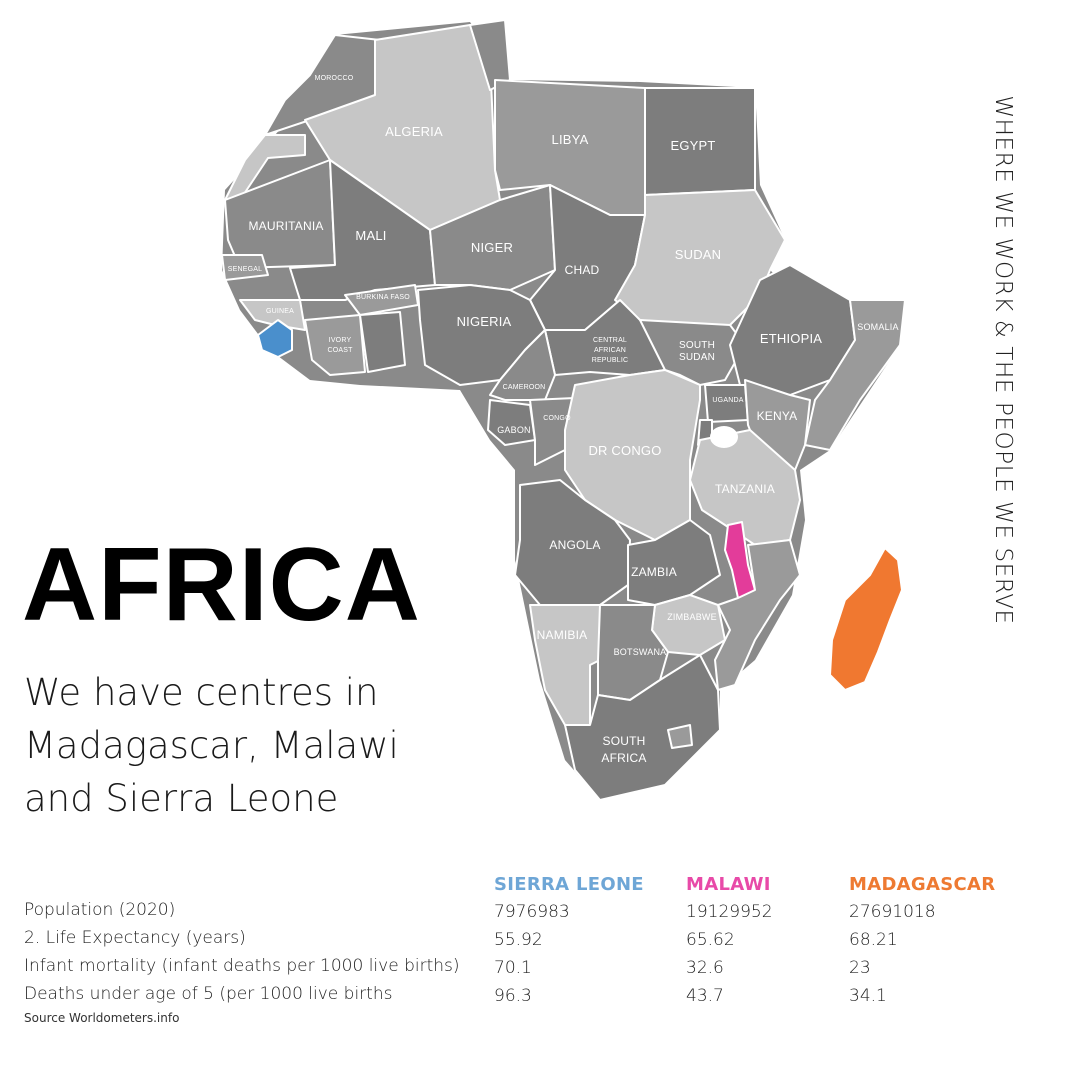 The height and width of the screenshot is (1080, 1080). Describe the element at coordinates (100, 910) in the screenshot. I see `row-label-population: Population (2020)` at that location.